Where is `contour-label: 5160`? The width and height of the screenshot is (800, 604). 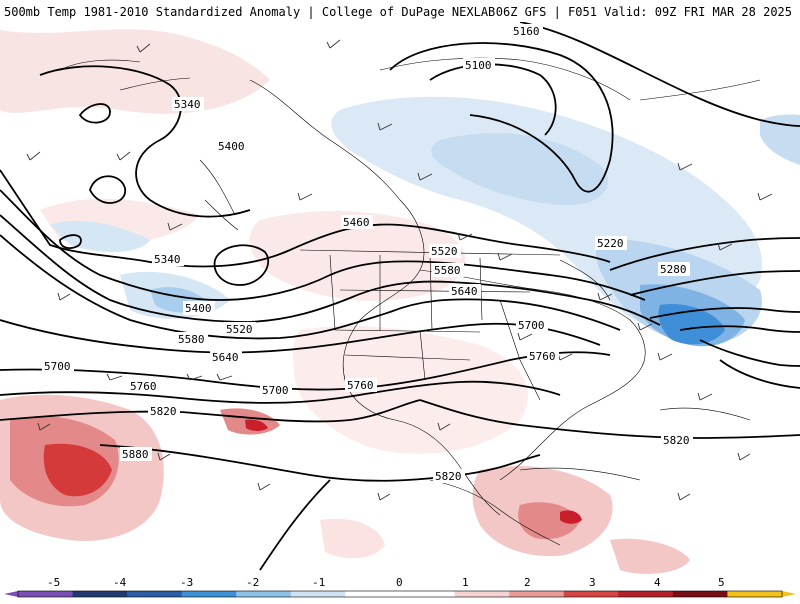 contour-label: 5160 is located at coordinates (526, 31).